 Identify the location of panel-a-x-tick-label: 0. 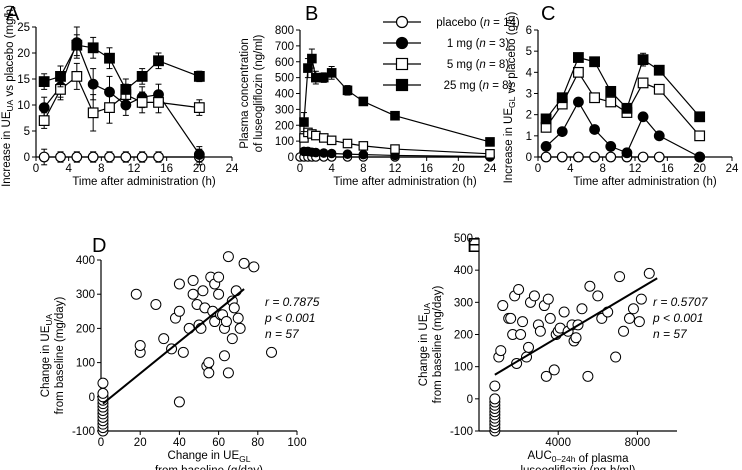
(36, 169).